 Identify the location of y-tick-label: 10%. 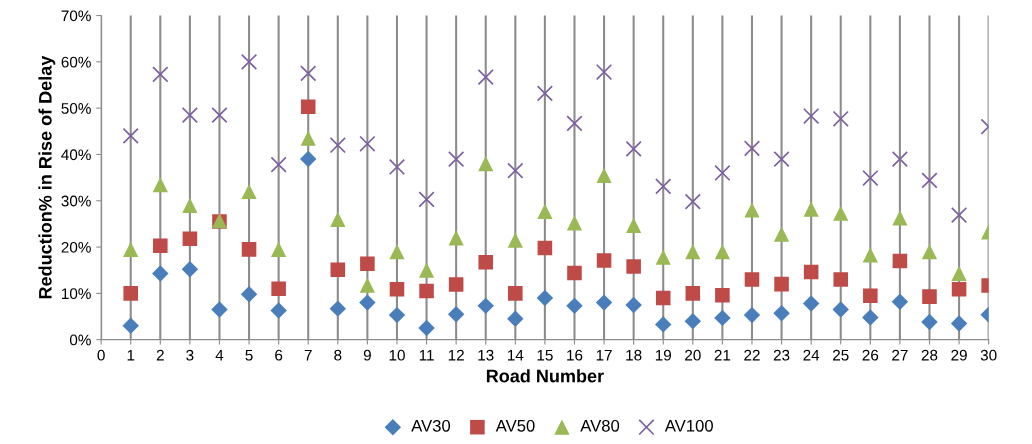
(76, 294).